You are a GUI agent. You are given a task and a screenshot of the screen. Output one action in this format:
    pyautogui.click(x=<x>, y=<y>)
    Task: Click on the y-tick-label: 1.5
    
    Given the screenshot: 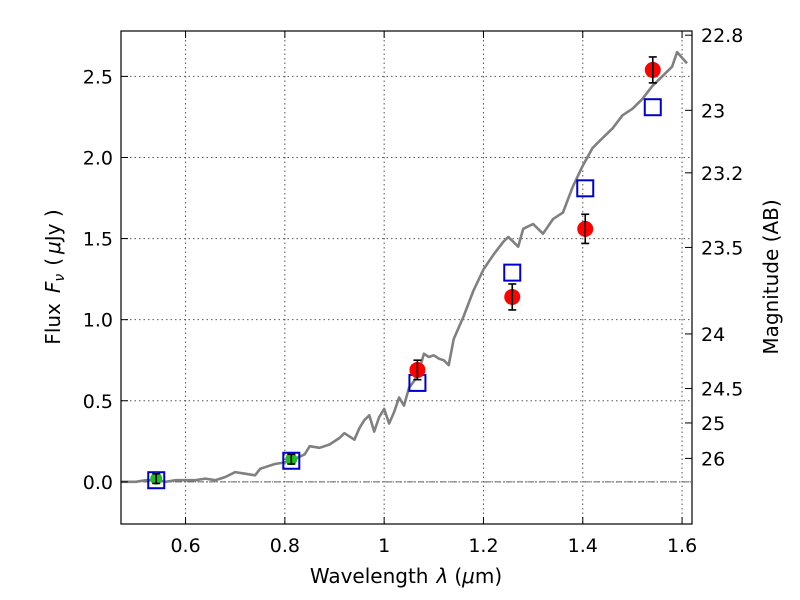 What is the action you would take?
    pyautogui.click(x=98, y=240)
    